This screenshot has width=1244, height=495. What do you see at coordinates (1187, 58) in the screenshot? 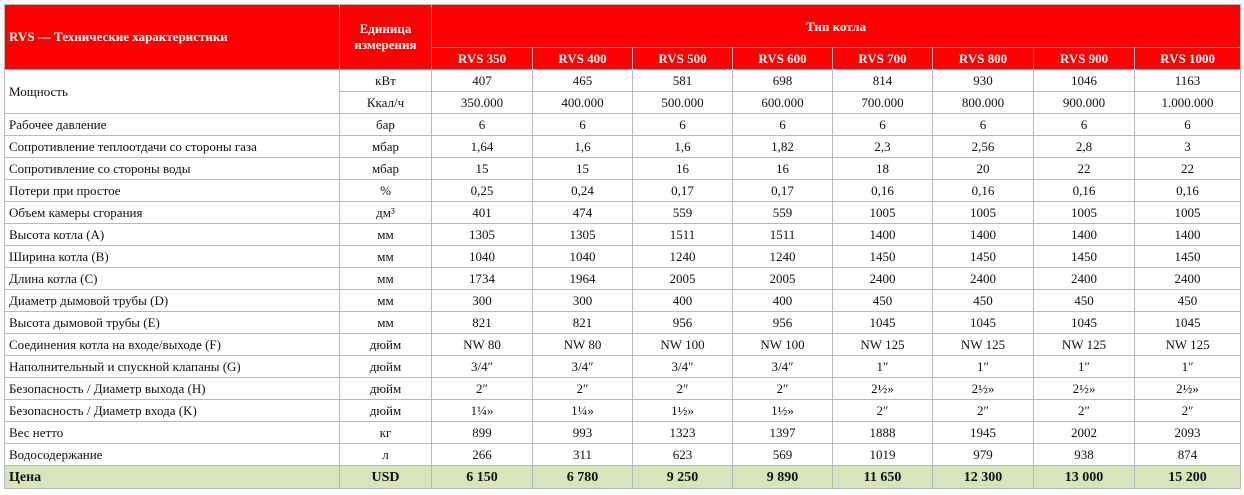
I see `model-header: RVS 1000` at bounding box center [1187, 58].